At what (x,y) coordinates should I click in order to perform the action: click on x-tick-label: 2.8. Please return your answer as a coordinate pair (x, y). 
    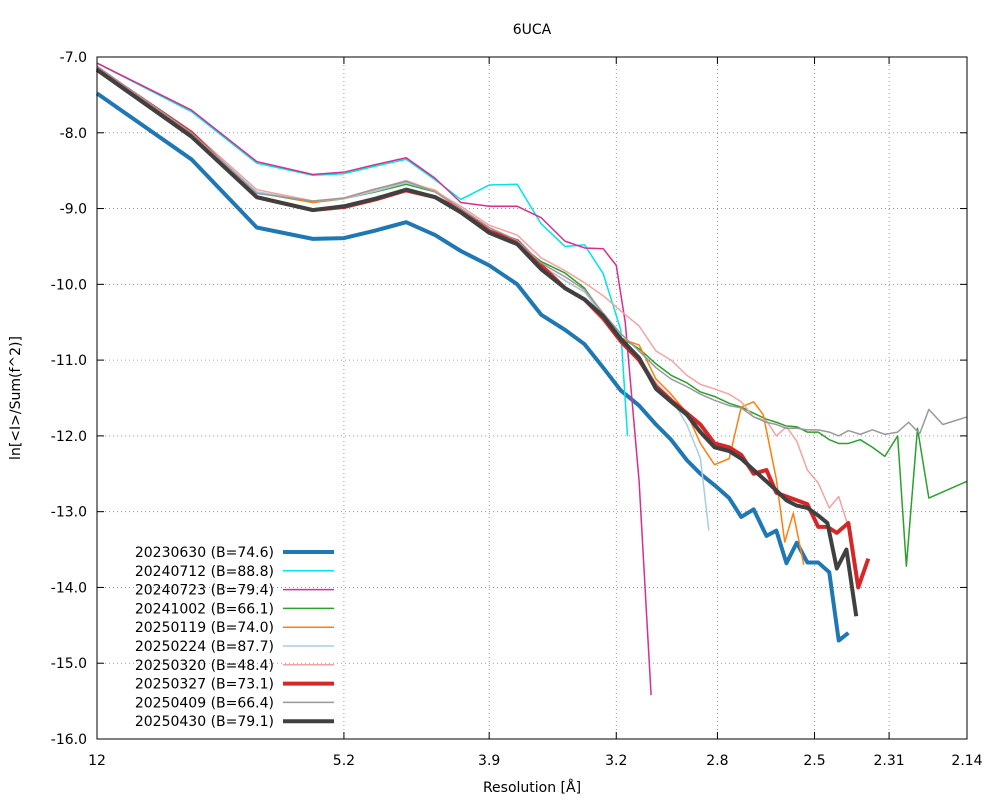
    Looking at the image, I should click on (717, 761).